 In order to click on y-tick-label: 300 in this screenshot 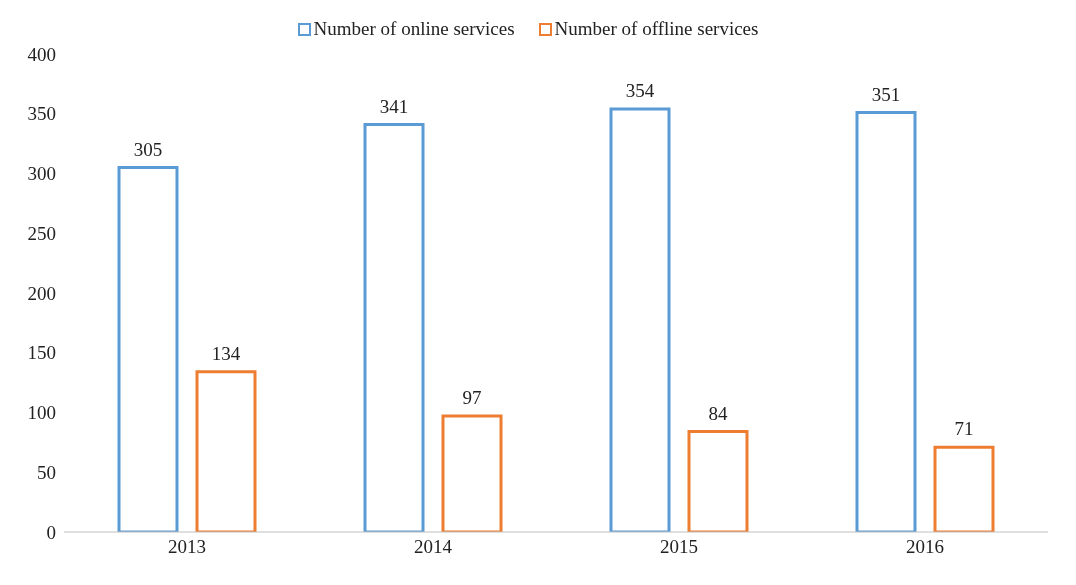, I will do `click(41, 174)`.